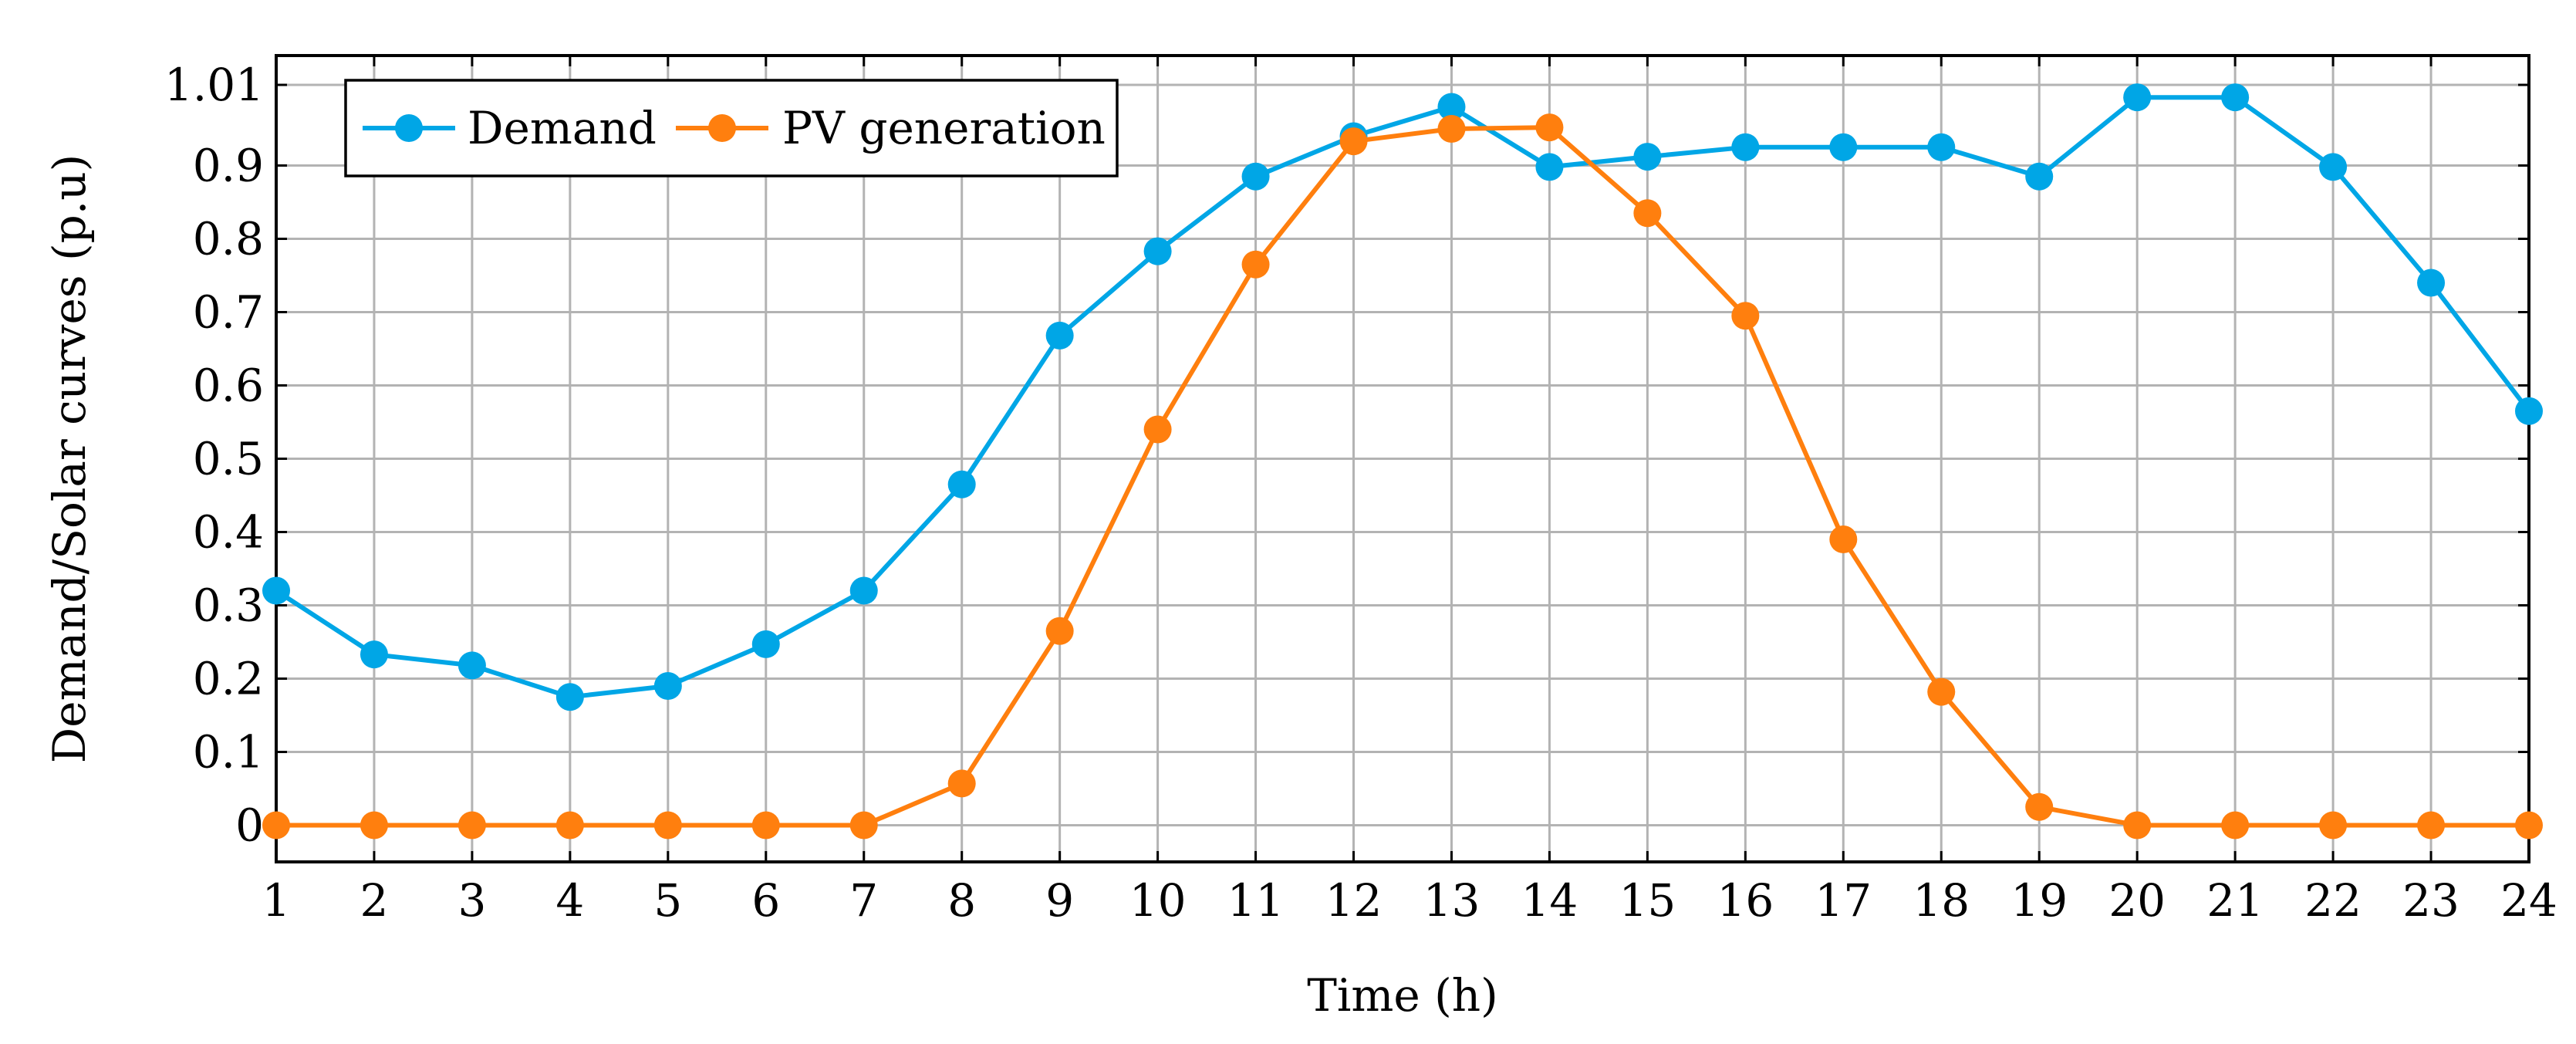  Describe the element at coordinates (1942, 900) in the screenshot. I see `x-tick-label: 18` at that location.